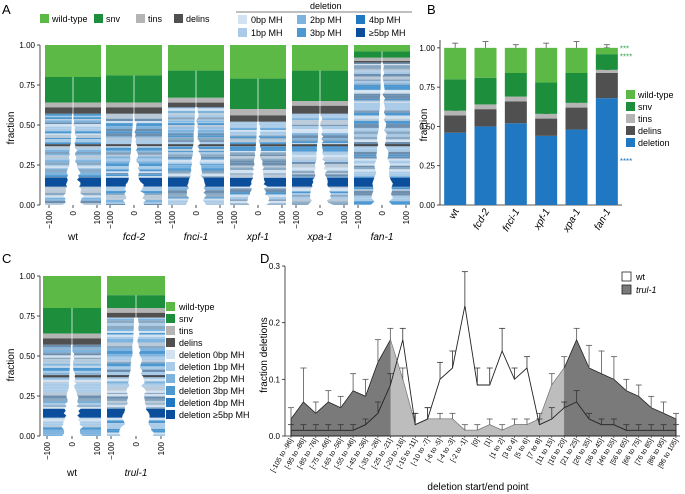 The width and height of the screenshot is (685, 494). What do you see at coordinates (198, 19) in the screenshot?
I see `legend-delins-label: delins` at bounding box center [198, 19].